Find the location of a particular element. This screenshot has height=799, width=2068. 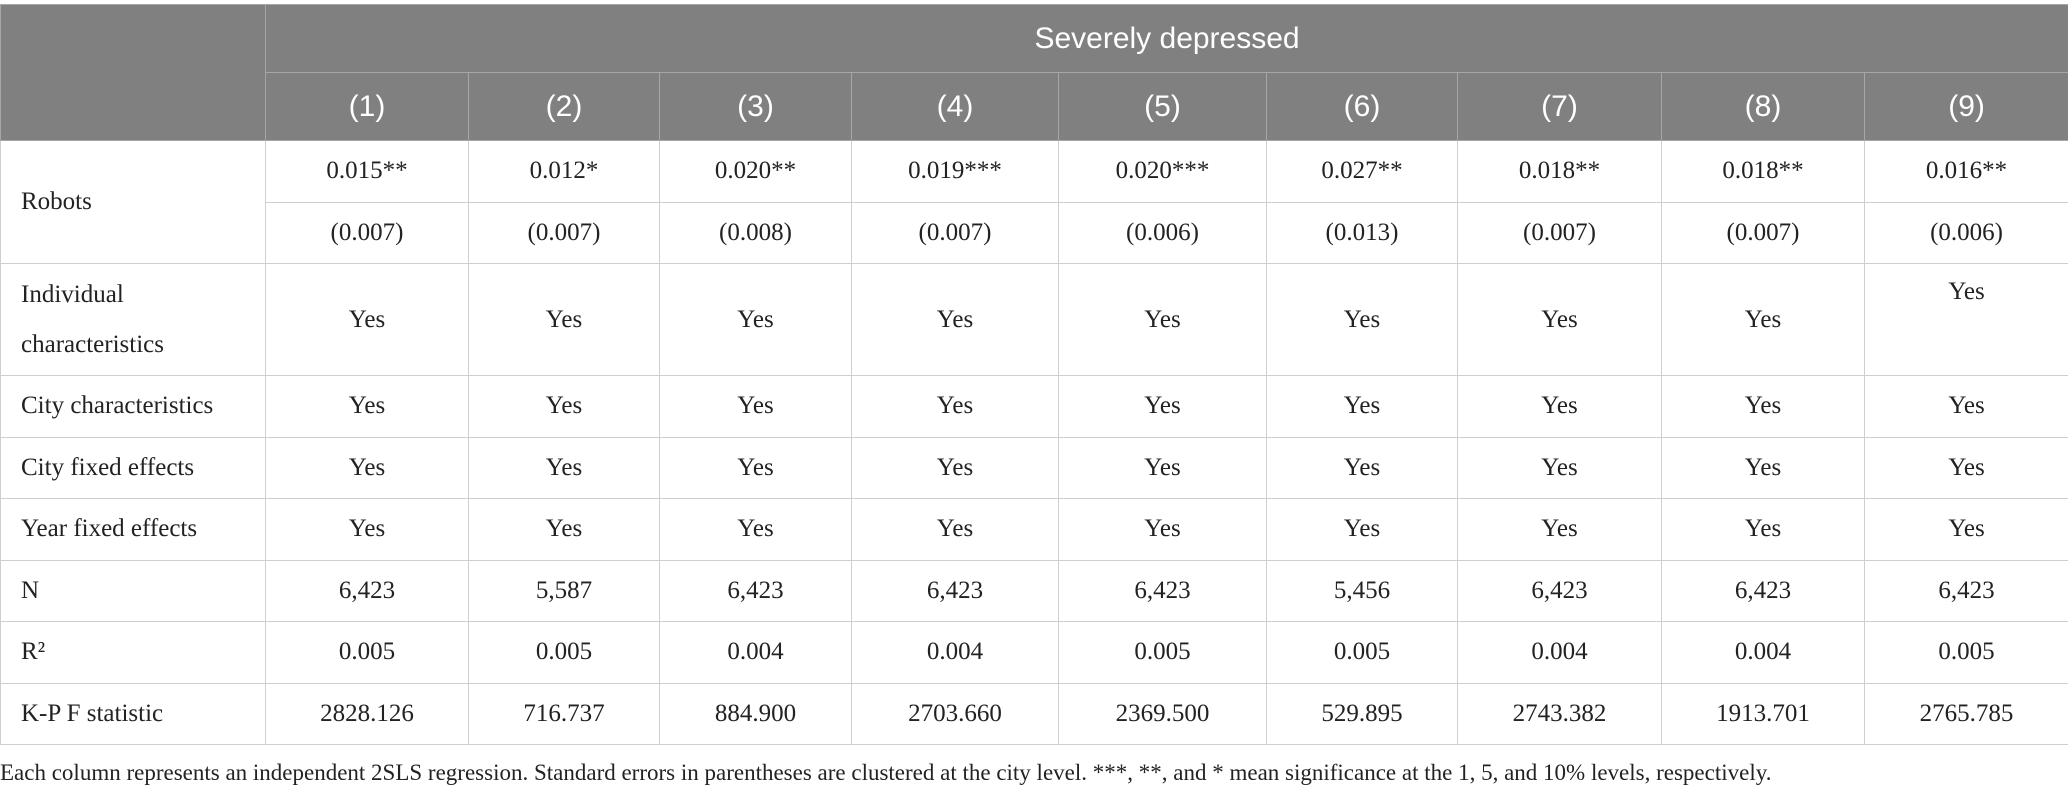

cell: 1913.701 is located at coordinates (1763, 713).